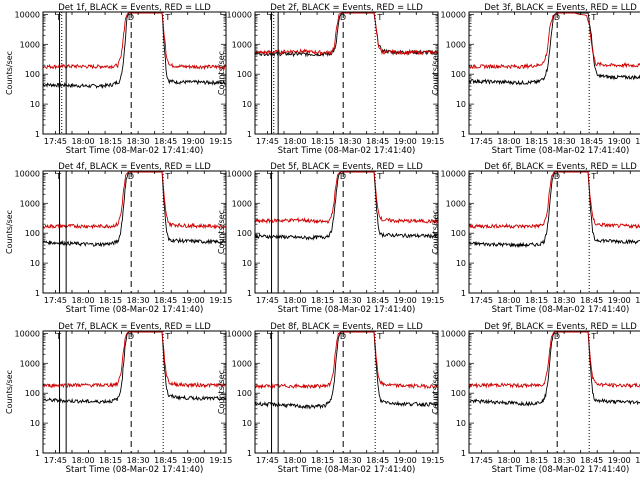 The image size is (640, 480). Describe the element at coordinates (560, 327) in the screenshot. I see `panel-title: Det 9f, BLACK = Events, RED = LLD` at that location.